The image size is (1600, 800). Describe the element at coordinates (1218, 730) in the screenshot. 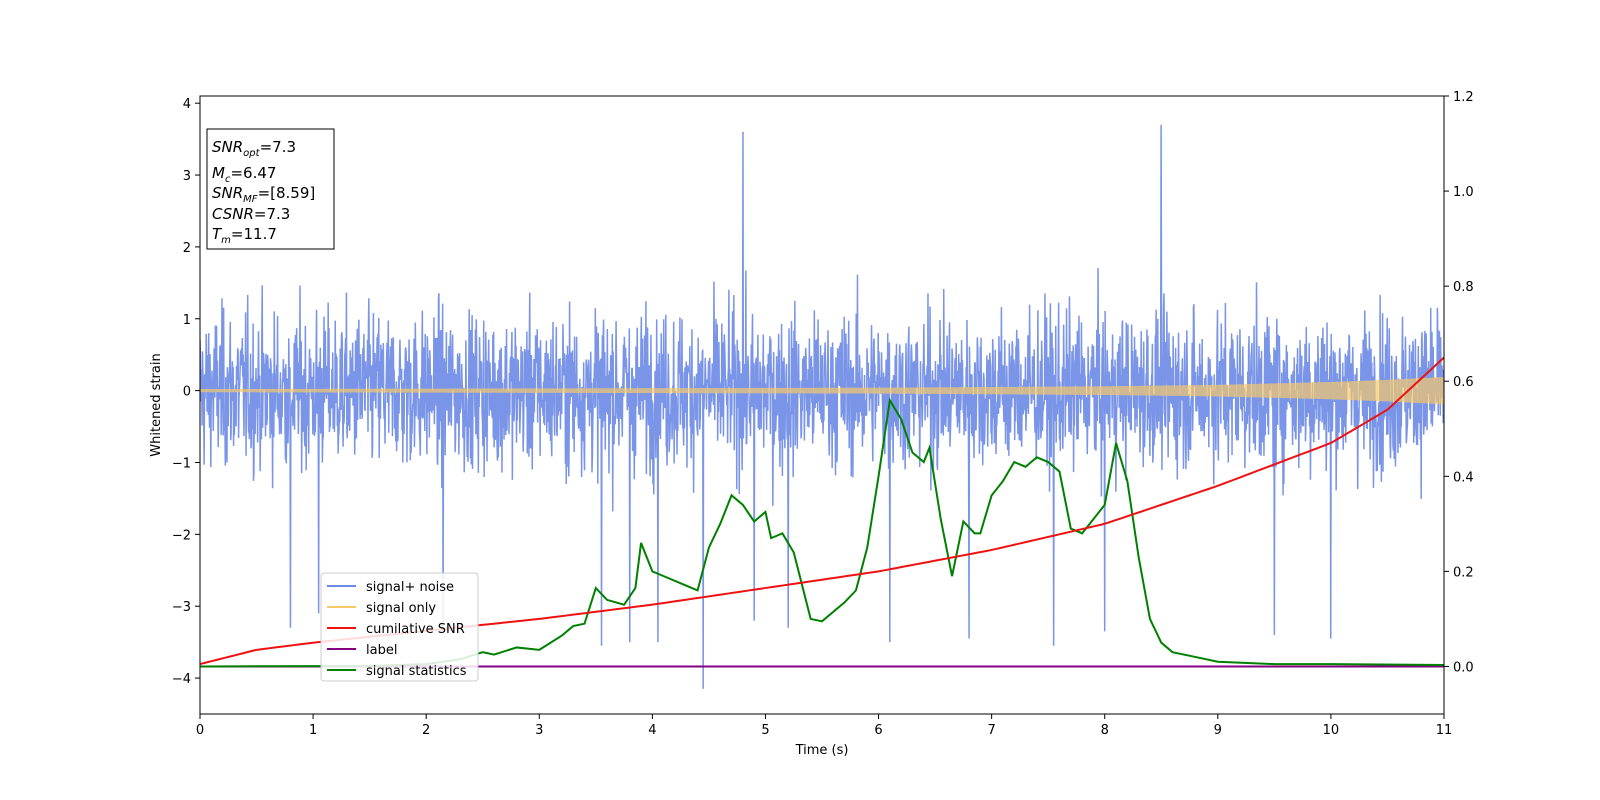

I see `x-tick-label: 9` at that location.